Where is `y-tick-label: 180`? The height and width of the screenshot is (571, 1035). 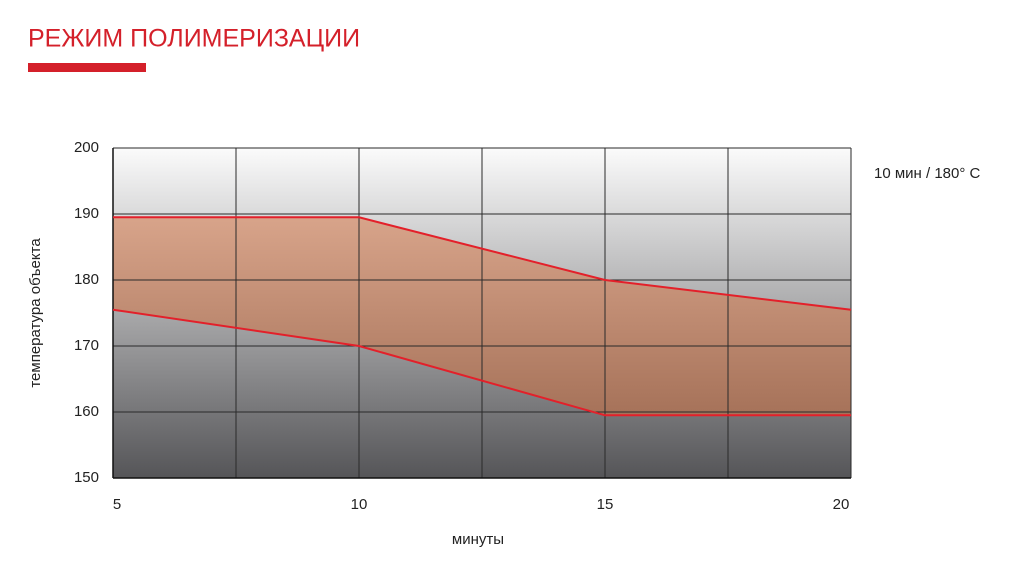
y-tick-label: 180 is located at coordinates (86, 279).